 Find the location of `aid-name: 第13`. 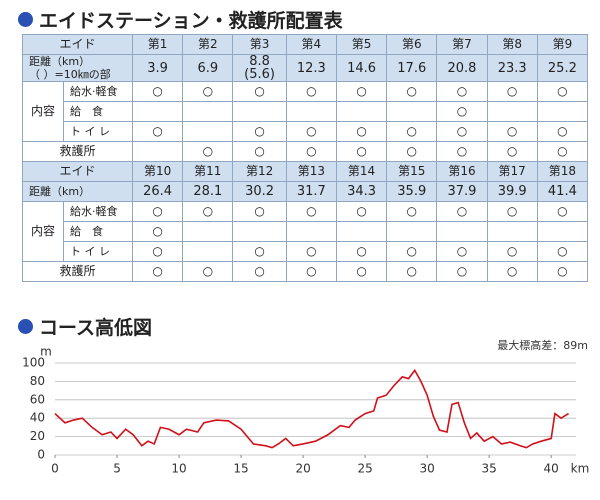

aid-name: 第13 is located at coordinates (311, 171).